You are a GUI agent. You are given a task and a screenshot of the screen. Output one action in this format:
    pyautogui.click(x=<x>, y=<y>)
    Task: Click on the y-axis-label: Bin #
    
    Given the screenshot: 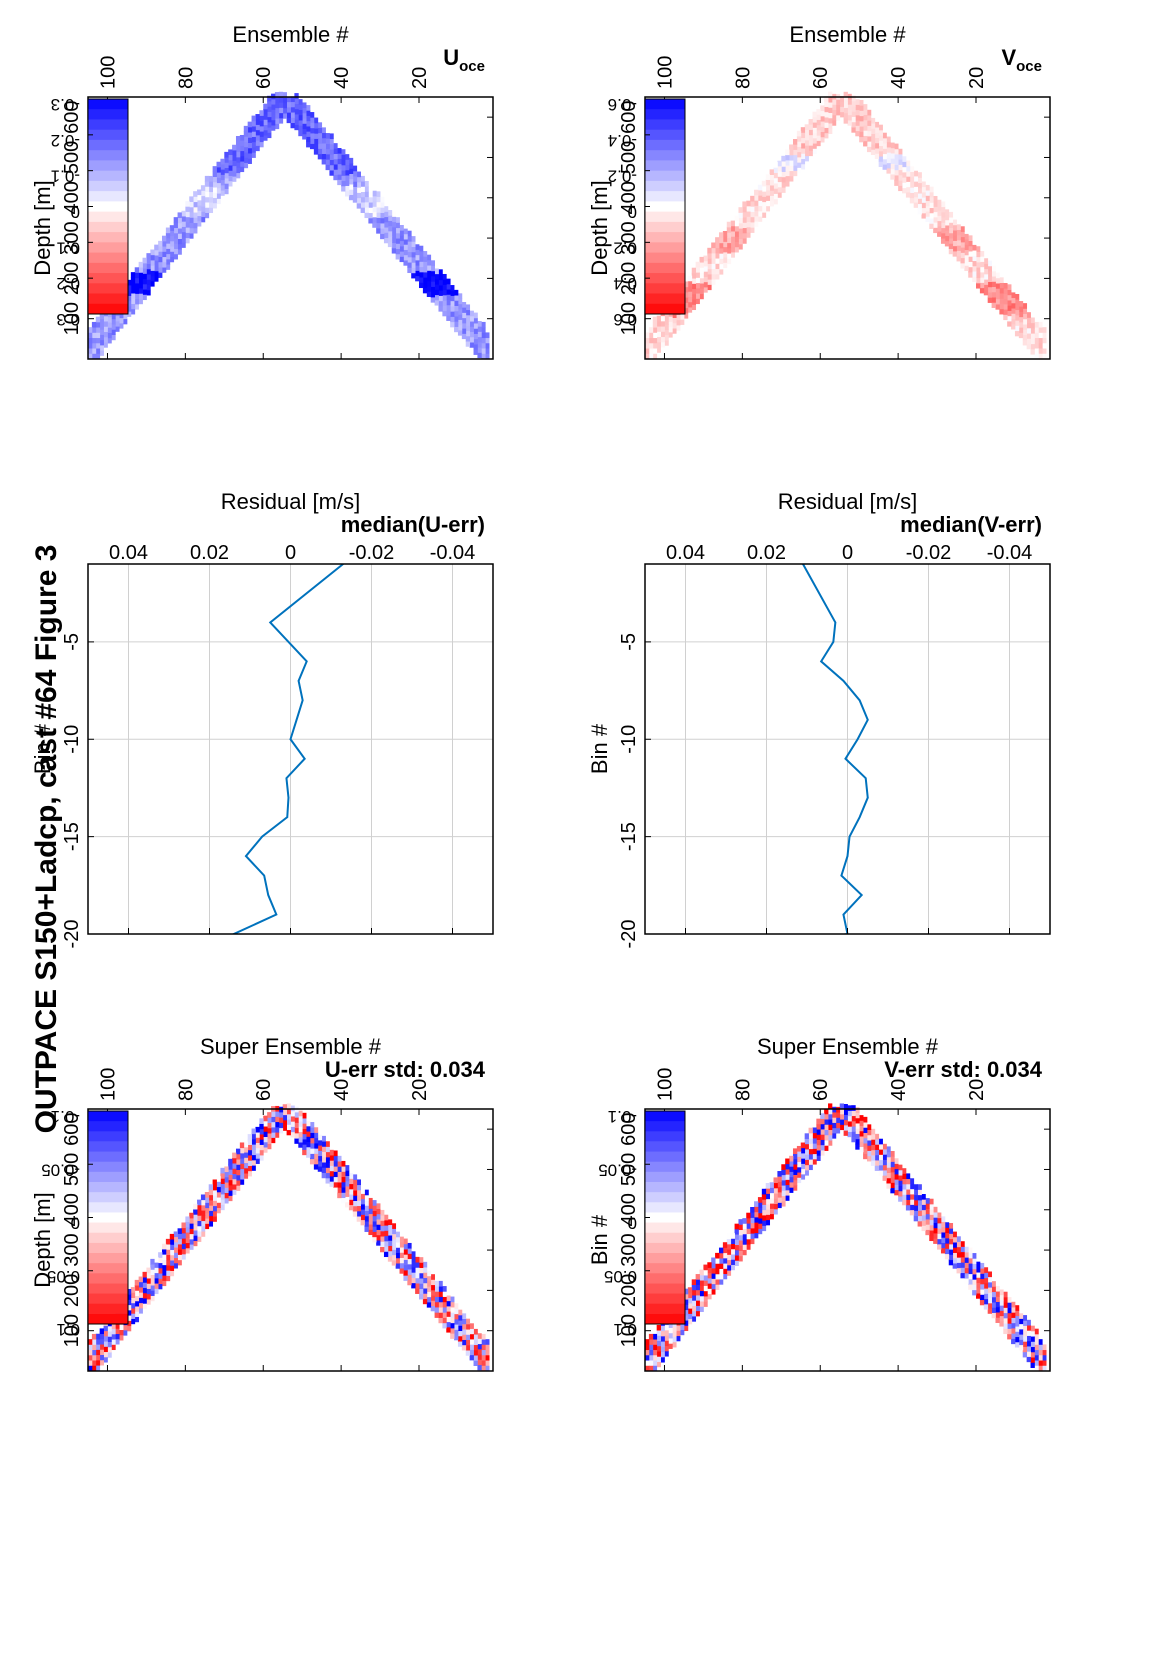 What is the action you would take?
    pyautogui.click(x=599, y=748)
    